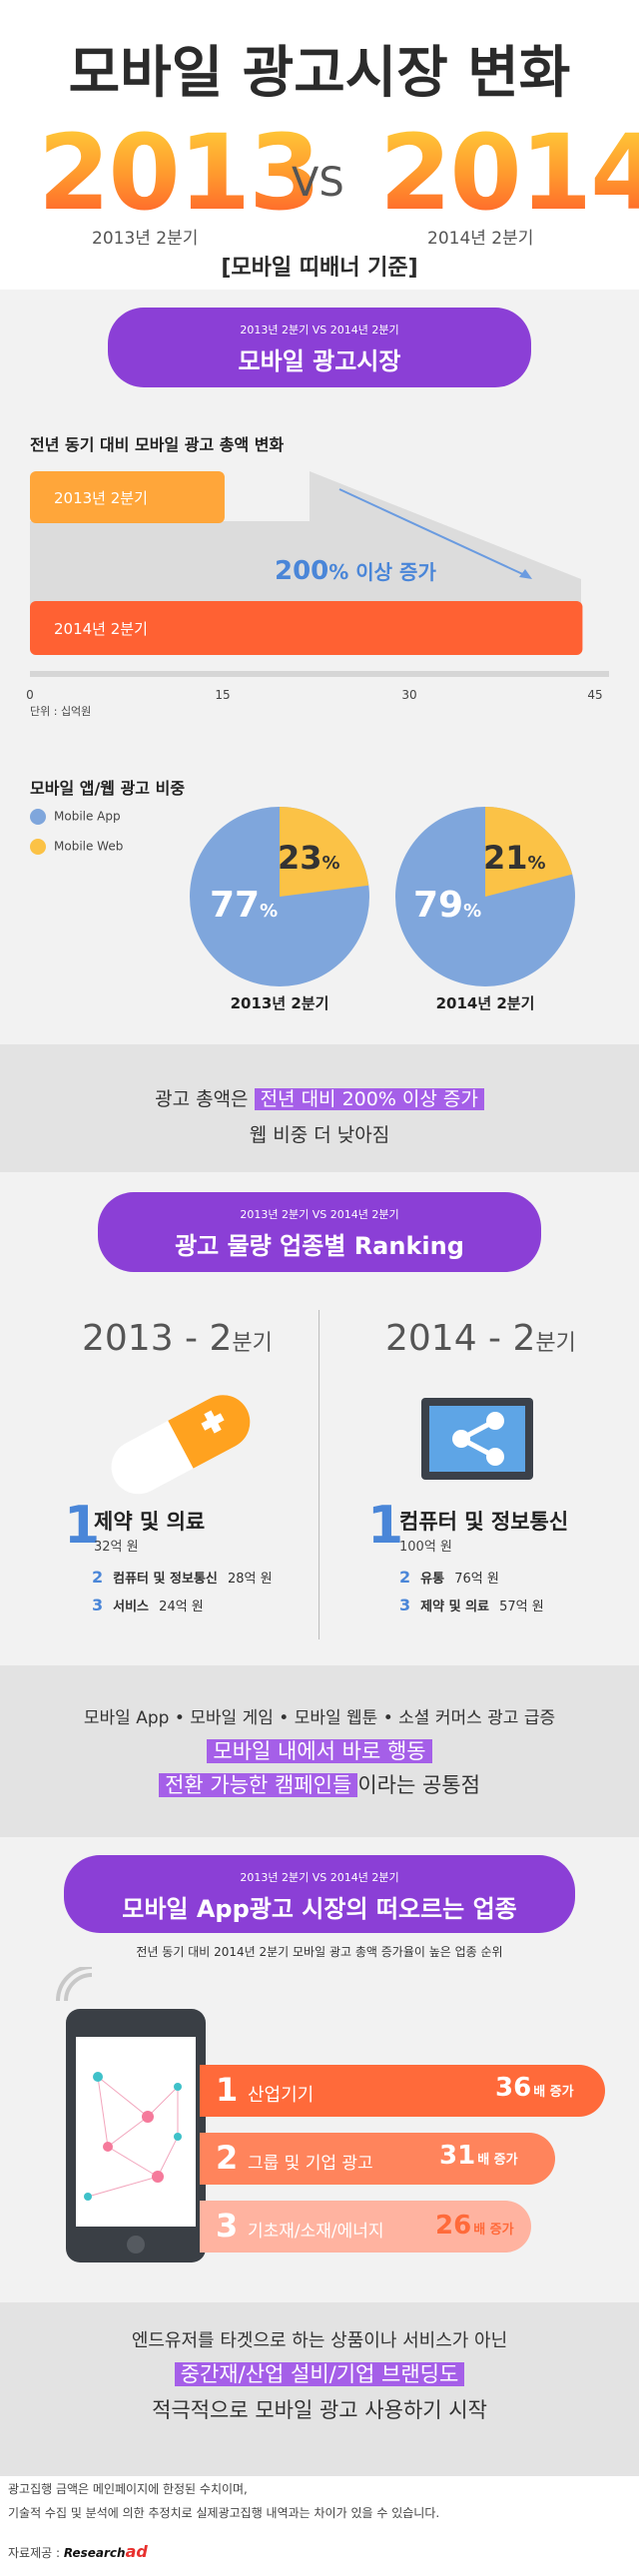 This screenshot has height=2576, width=639. What do you see at coordinates (227, 2226) in the screenshot?
I see `rising-item-3-num: 3` at bounding box center [227, 2226].